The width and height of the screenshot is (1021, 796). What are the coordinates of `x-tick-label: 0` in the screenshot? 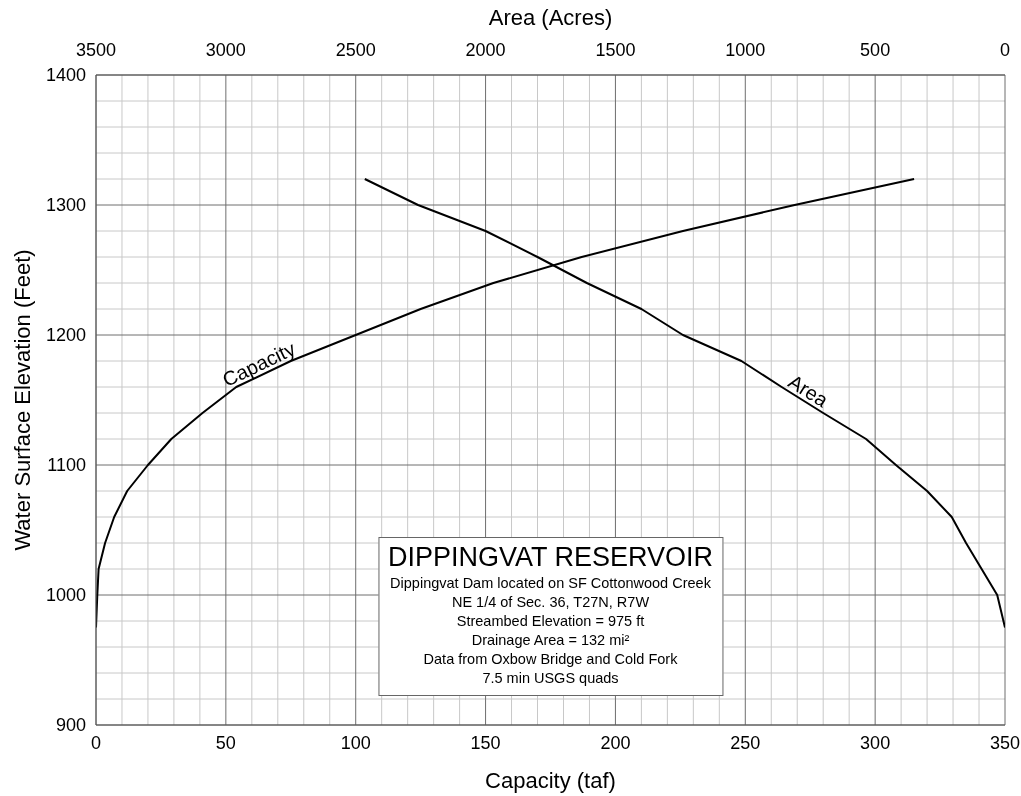 It's located at (96, 742).